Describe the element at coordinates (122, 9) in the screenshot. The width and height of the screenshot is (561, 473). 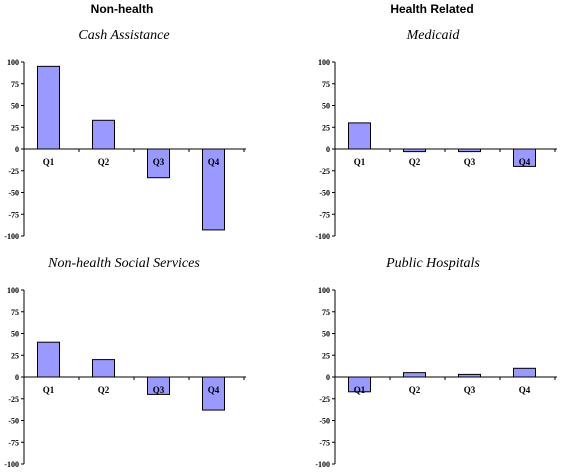
I see `column-header-non-health: Non-health` at that location.